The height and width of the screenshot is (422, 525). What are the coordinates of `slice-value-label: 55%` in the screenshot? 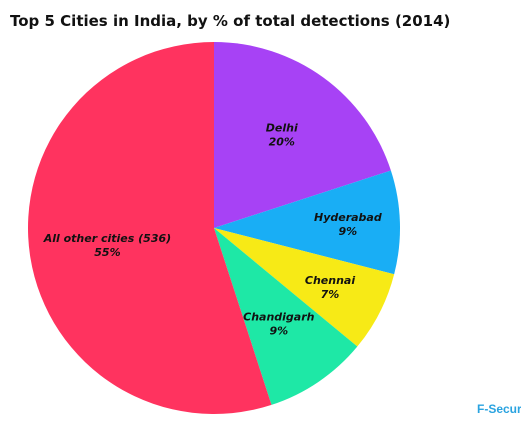 It's located at (107, 252).